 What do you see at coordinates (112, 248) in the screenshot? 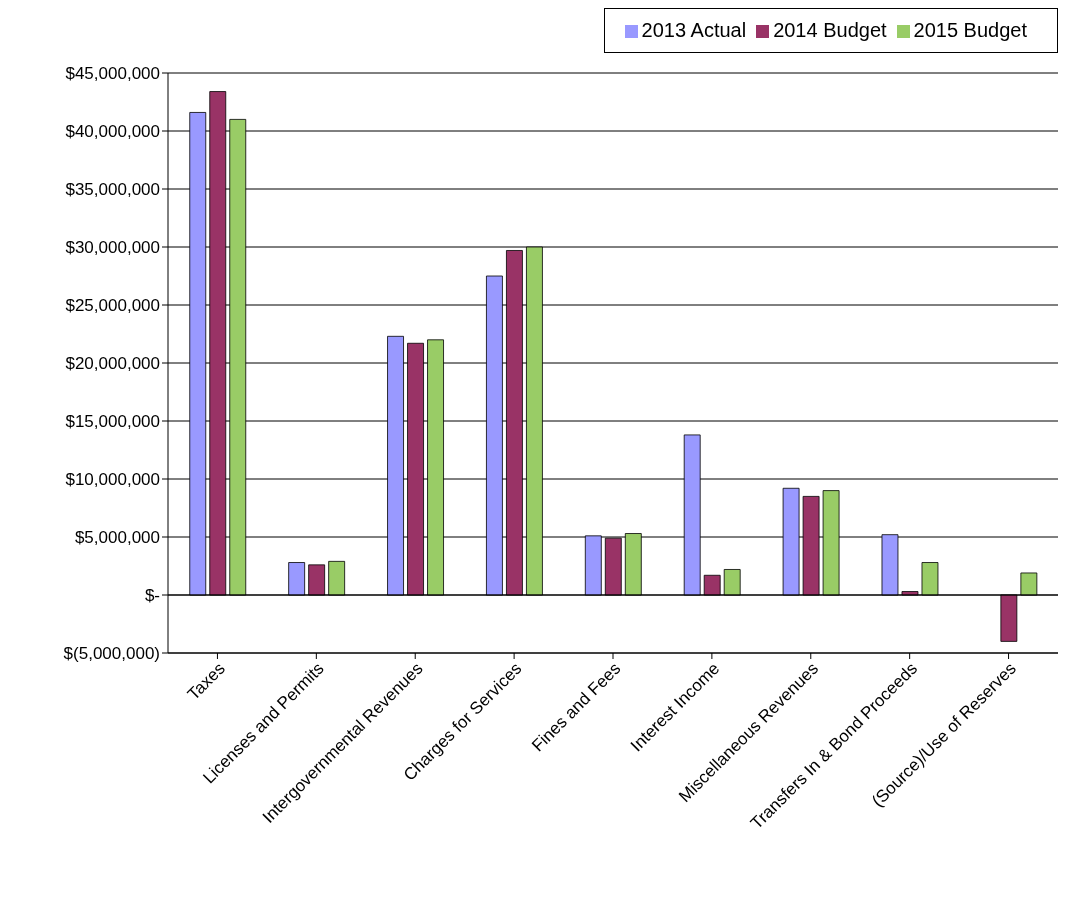
I see `y-tick-label: $30,000,000` at bounding box center [112, 248].